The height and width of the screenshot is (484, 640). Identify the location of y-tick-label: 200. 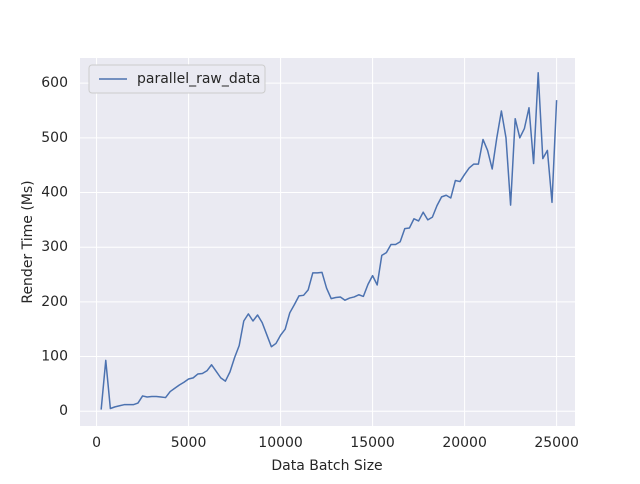
(54, 302).